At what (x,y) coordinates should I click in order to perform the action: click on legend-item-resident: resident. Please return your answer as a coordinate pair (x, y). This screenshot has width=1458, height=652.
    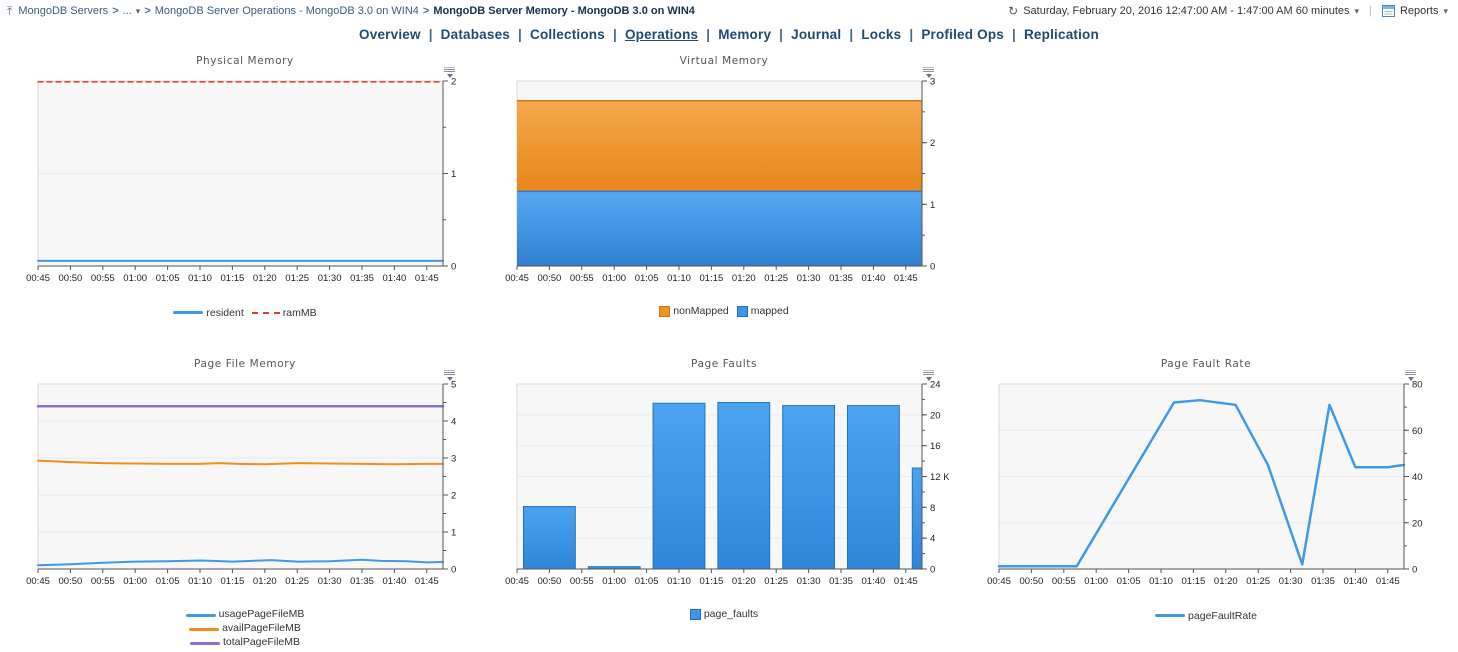
    Looking at the image, I should click on (208, 313).